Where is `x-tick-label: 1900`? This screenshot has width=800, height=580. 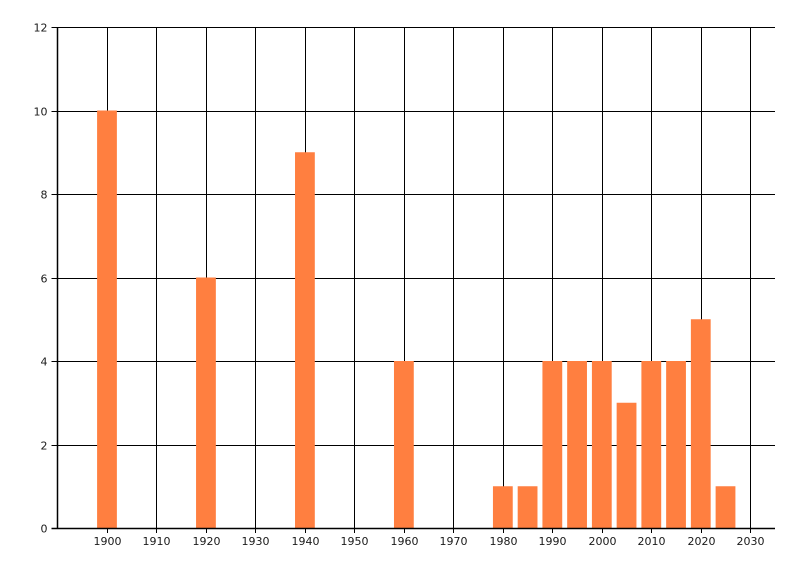 x-tick-label: 1900 is located at coordinates (108, 541).